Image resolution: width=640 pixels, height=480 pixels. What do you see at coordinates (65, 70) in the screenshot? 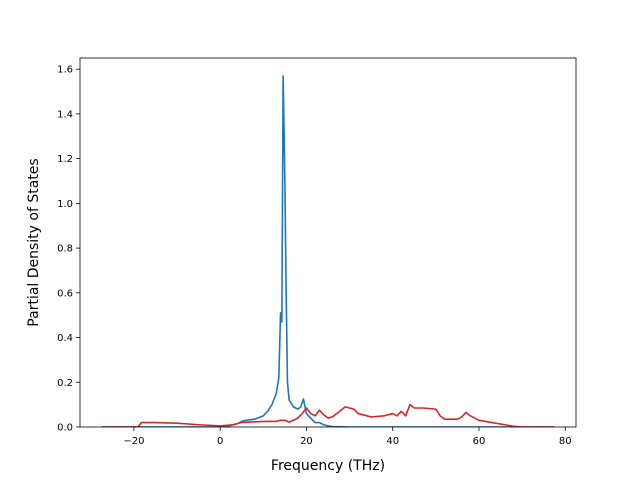
I see `y-tick-label: 1.6` at bounding box center [65, 70].